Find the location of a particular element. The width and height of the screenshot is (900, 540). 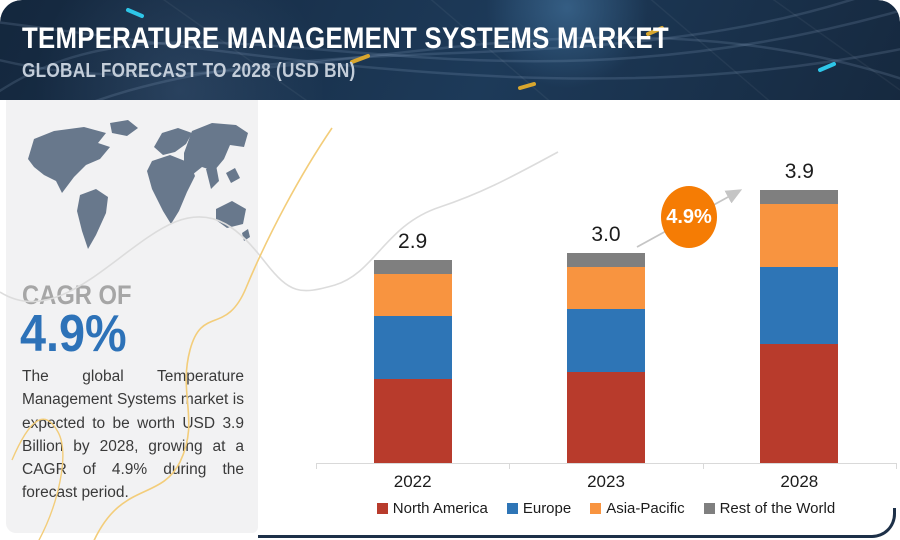

legend-item-europe: Europe is located at coordinates (539, 508).